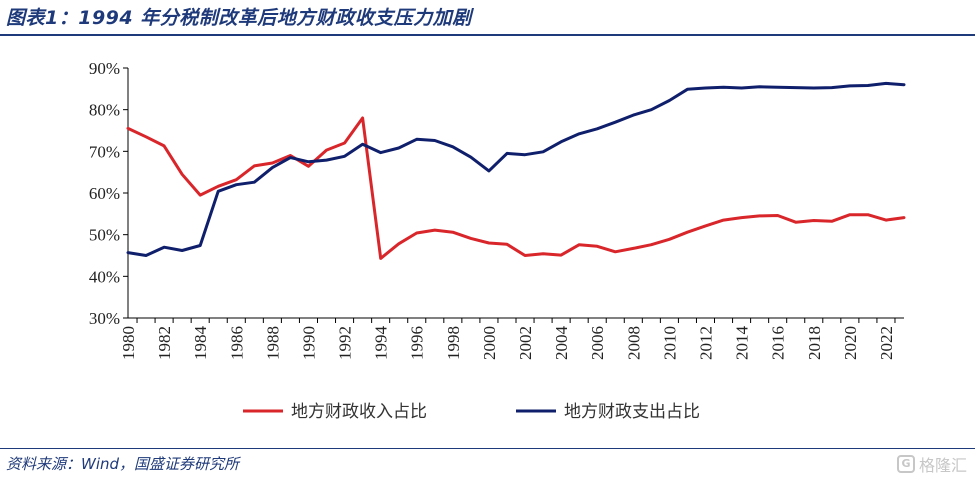  Describe the element at coordinates (886, 343) in the screenshot. I see `x-tick-label: 2022` at that location.